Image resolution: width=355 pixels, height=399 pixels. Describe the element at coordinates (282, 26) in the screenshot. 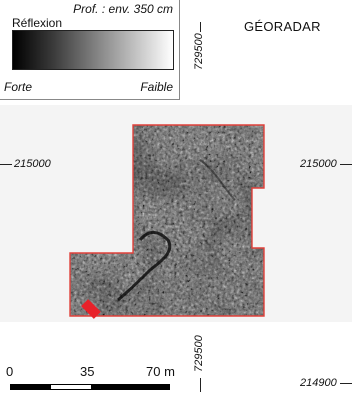

I see `map-title: GÉORADAR` at that location.